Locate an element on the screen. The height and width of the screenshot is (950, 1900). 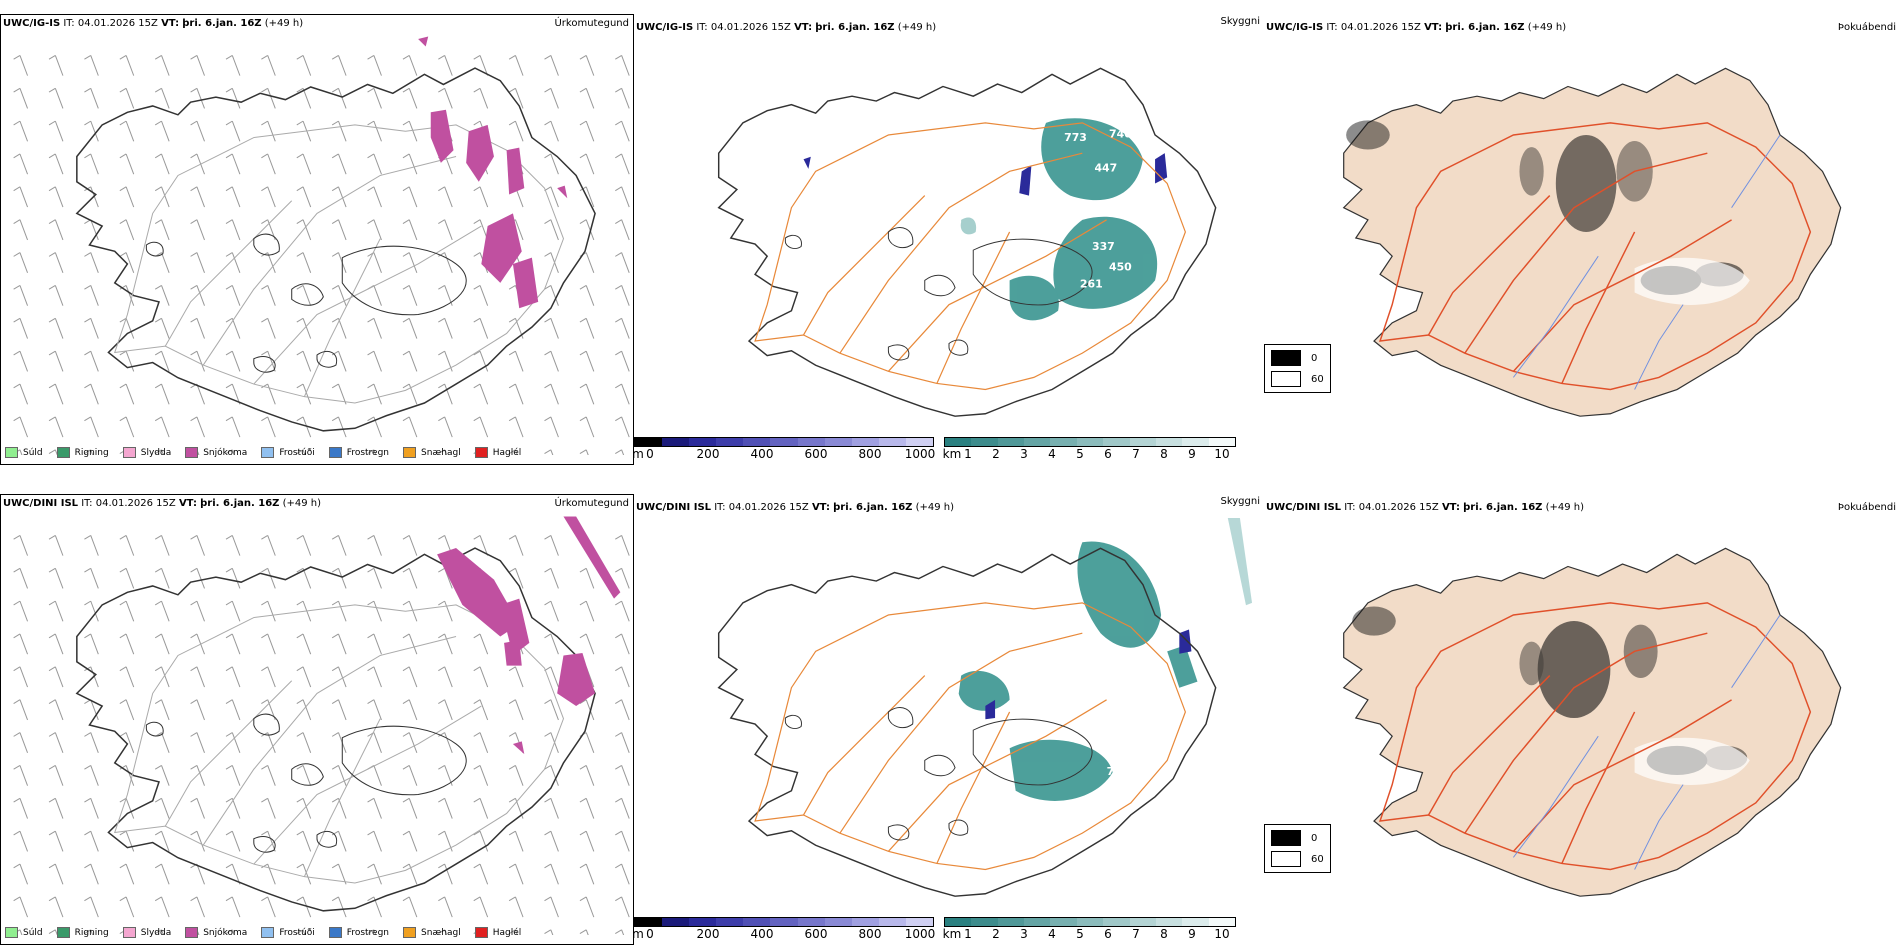
visibility-colorbar is located at coordinates (1090, 442).